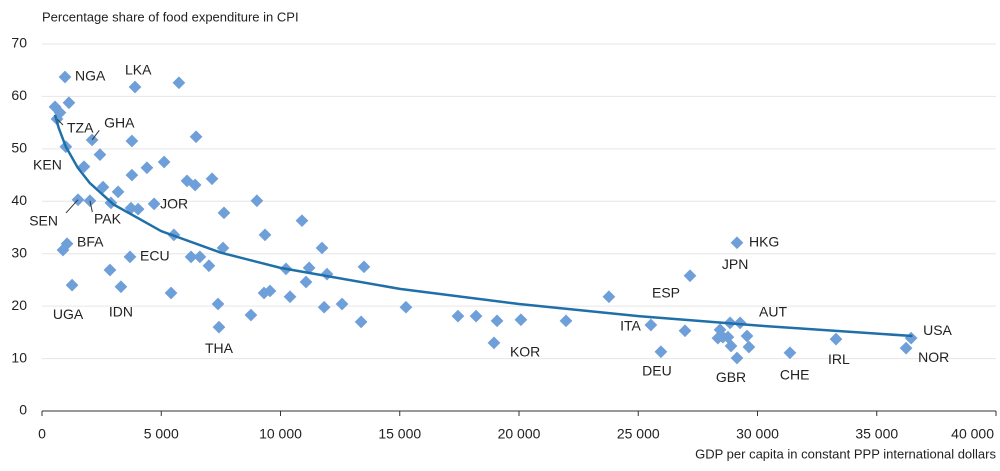 This screenshot has width=1000, height=471. I want to click on point-label: ITA, so click(630, 326).